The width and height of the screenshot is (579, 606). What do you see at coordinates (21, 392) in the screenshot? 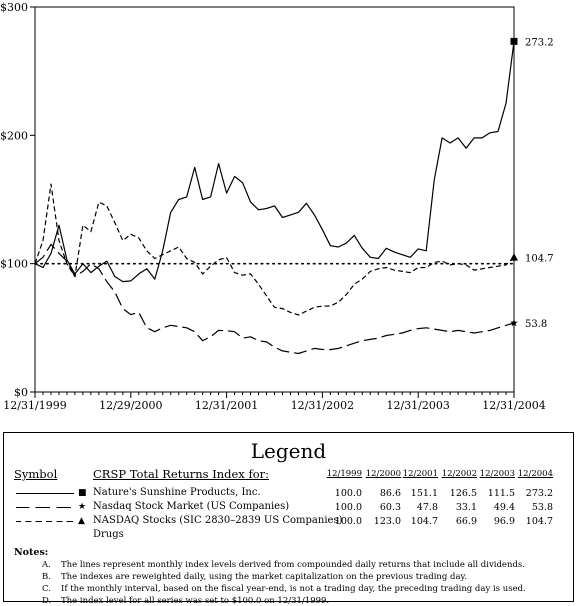
I see `y-tick-label: $0` at bounding box center [21, 392].